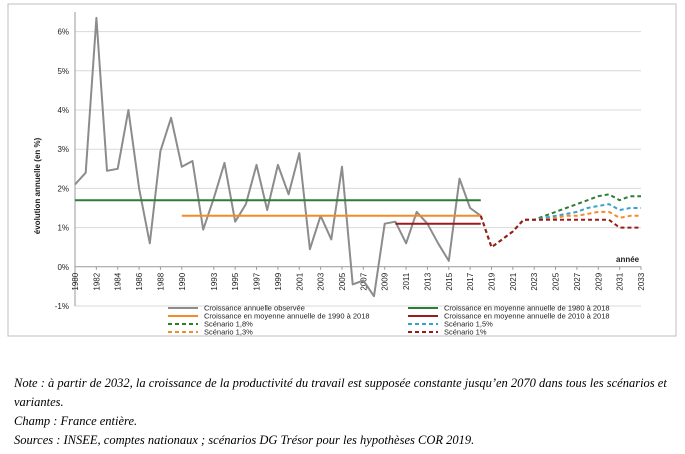  I want to click on x-tick-label: 2017, so click(470, 281).